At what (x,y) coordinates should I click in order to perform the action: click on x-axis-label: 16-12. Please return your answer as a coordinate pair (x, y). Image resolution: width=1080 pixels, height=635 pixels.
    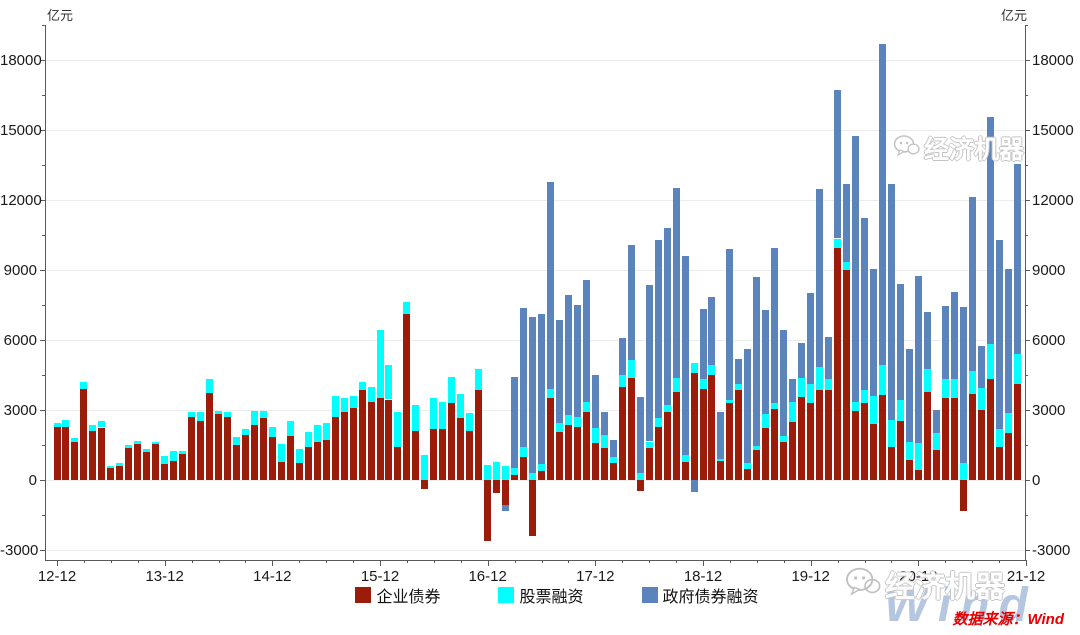
    Looking at the image, I should click on (487, 576).